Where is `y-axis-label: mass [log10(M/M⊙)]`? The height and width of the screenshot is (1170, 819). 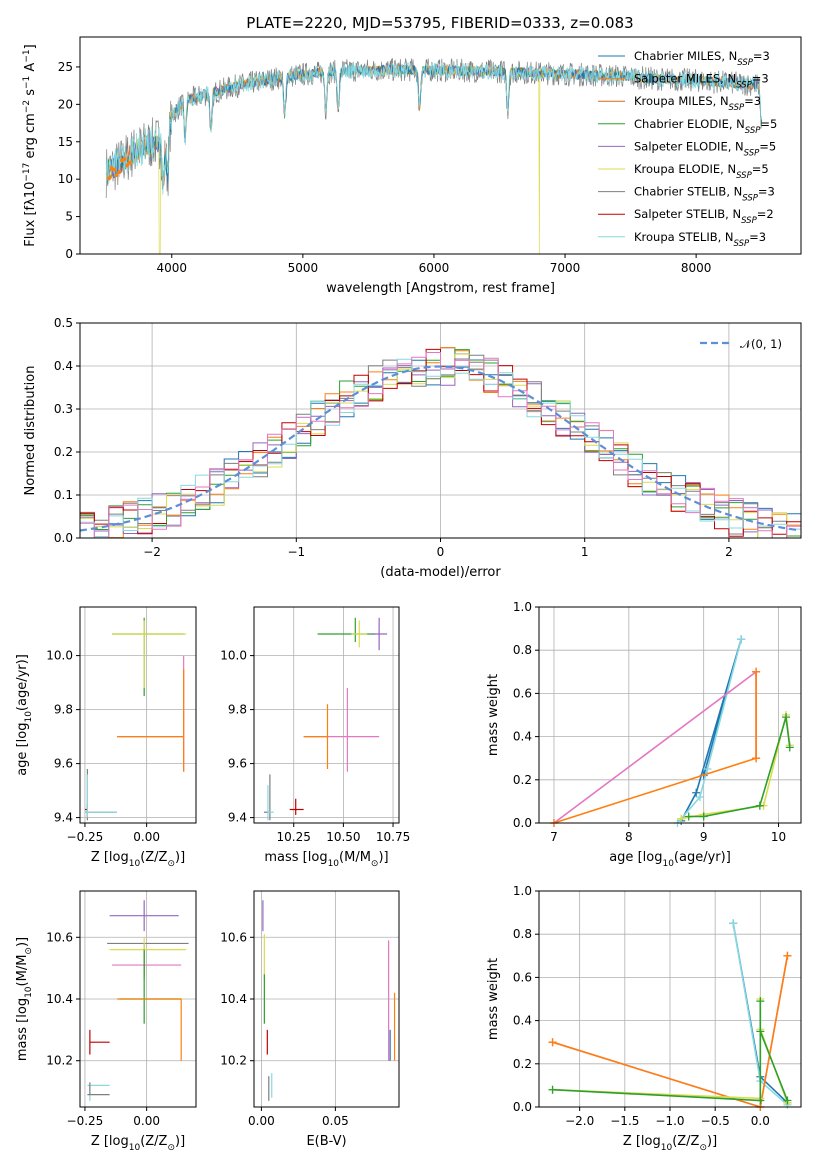 y-axis-label: mass [log10(M/M⊙)] is located at coordinates (24, 999).